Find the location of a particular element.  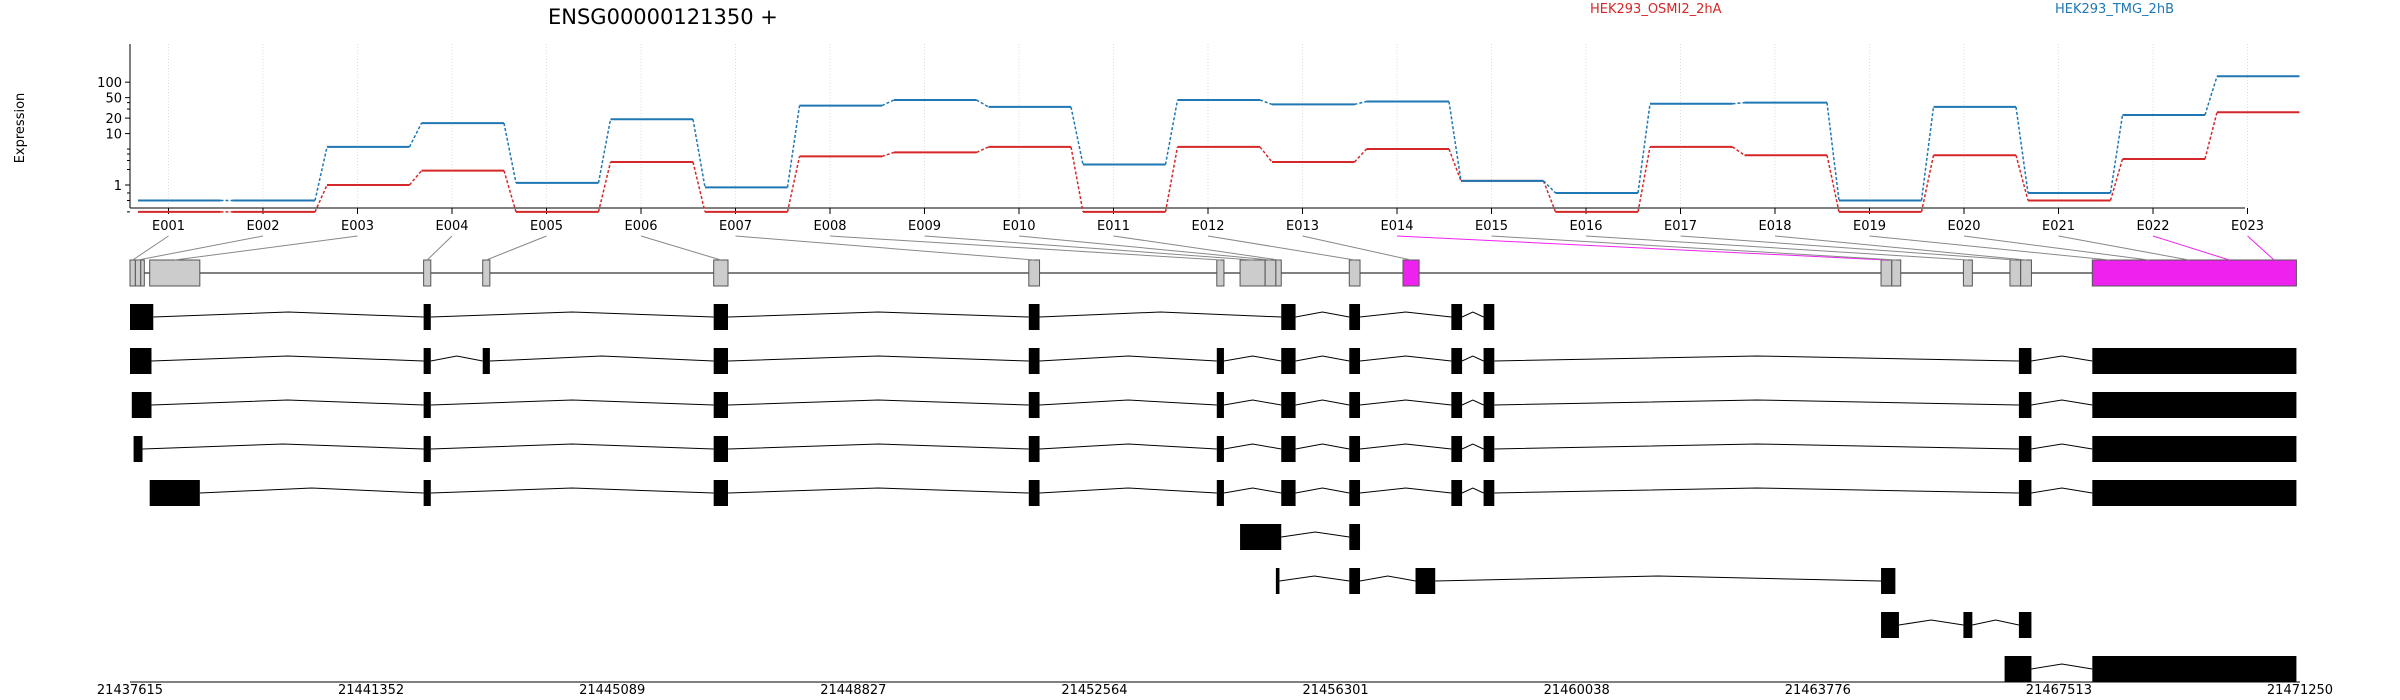

exon-label: E001 is located at coordinates (168, 226).